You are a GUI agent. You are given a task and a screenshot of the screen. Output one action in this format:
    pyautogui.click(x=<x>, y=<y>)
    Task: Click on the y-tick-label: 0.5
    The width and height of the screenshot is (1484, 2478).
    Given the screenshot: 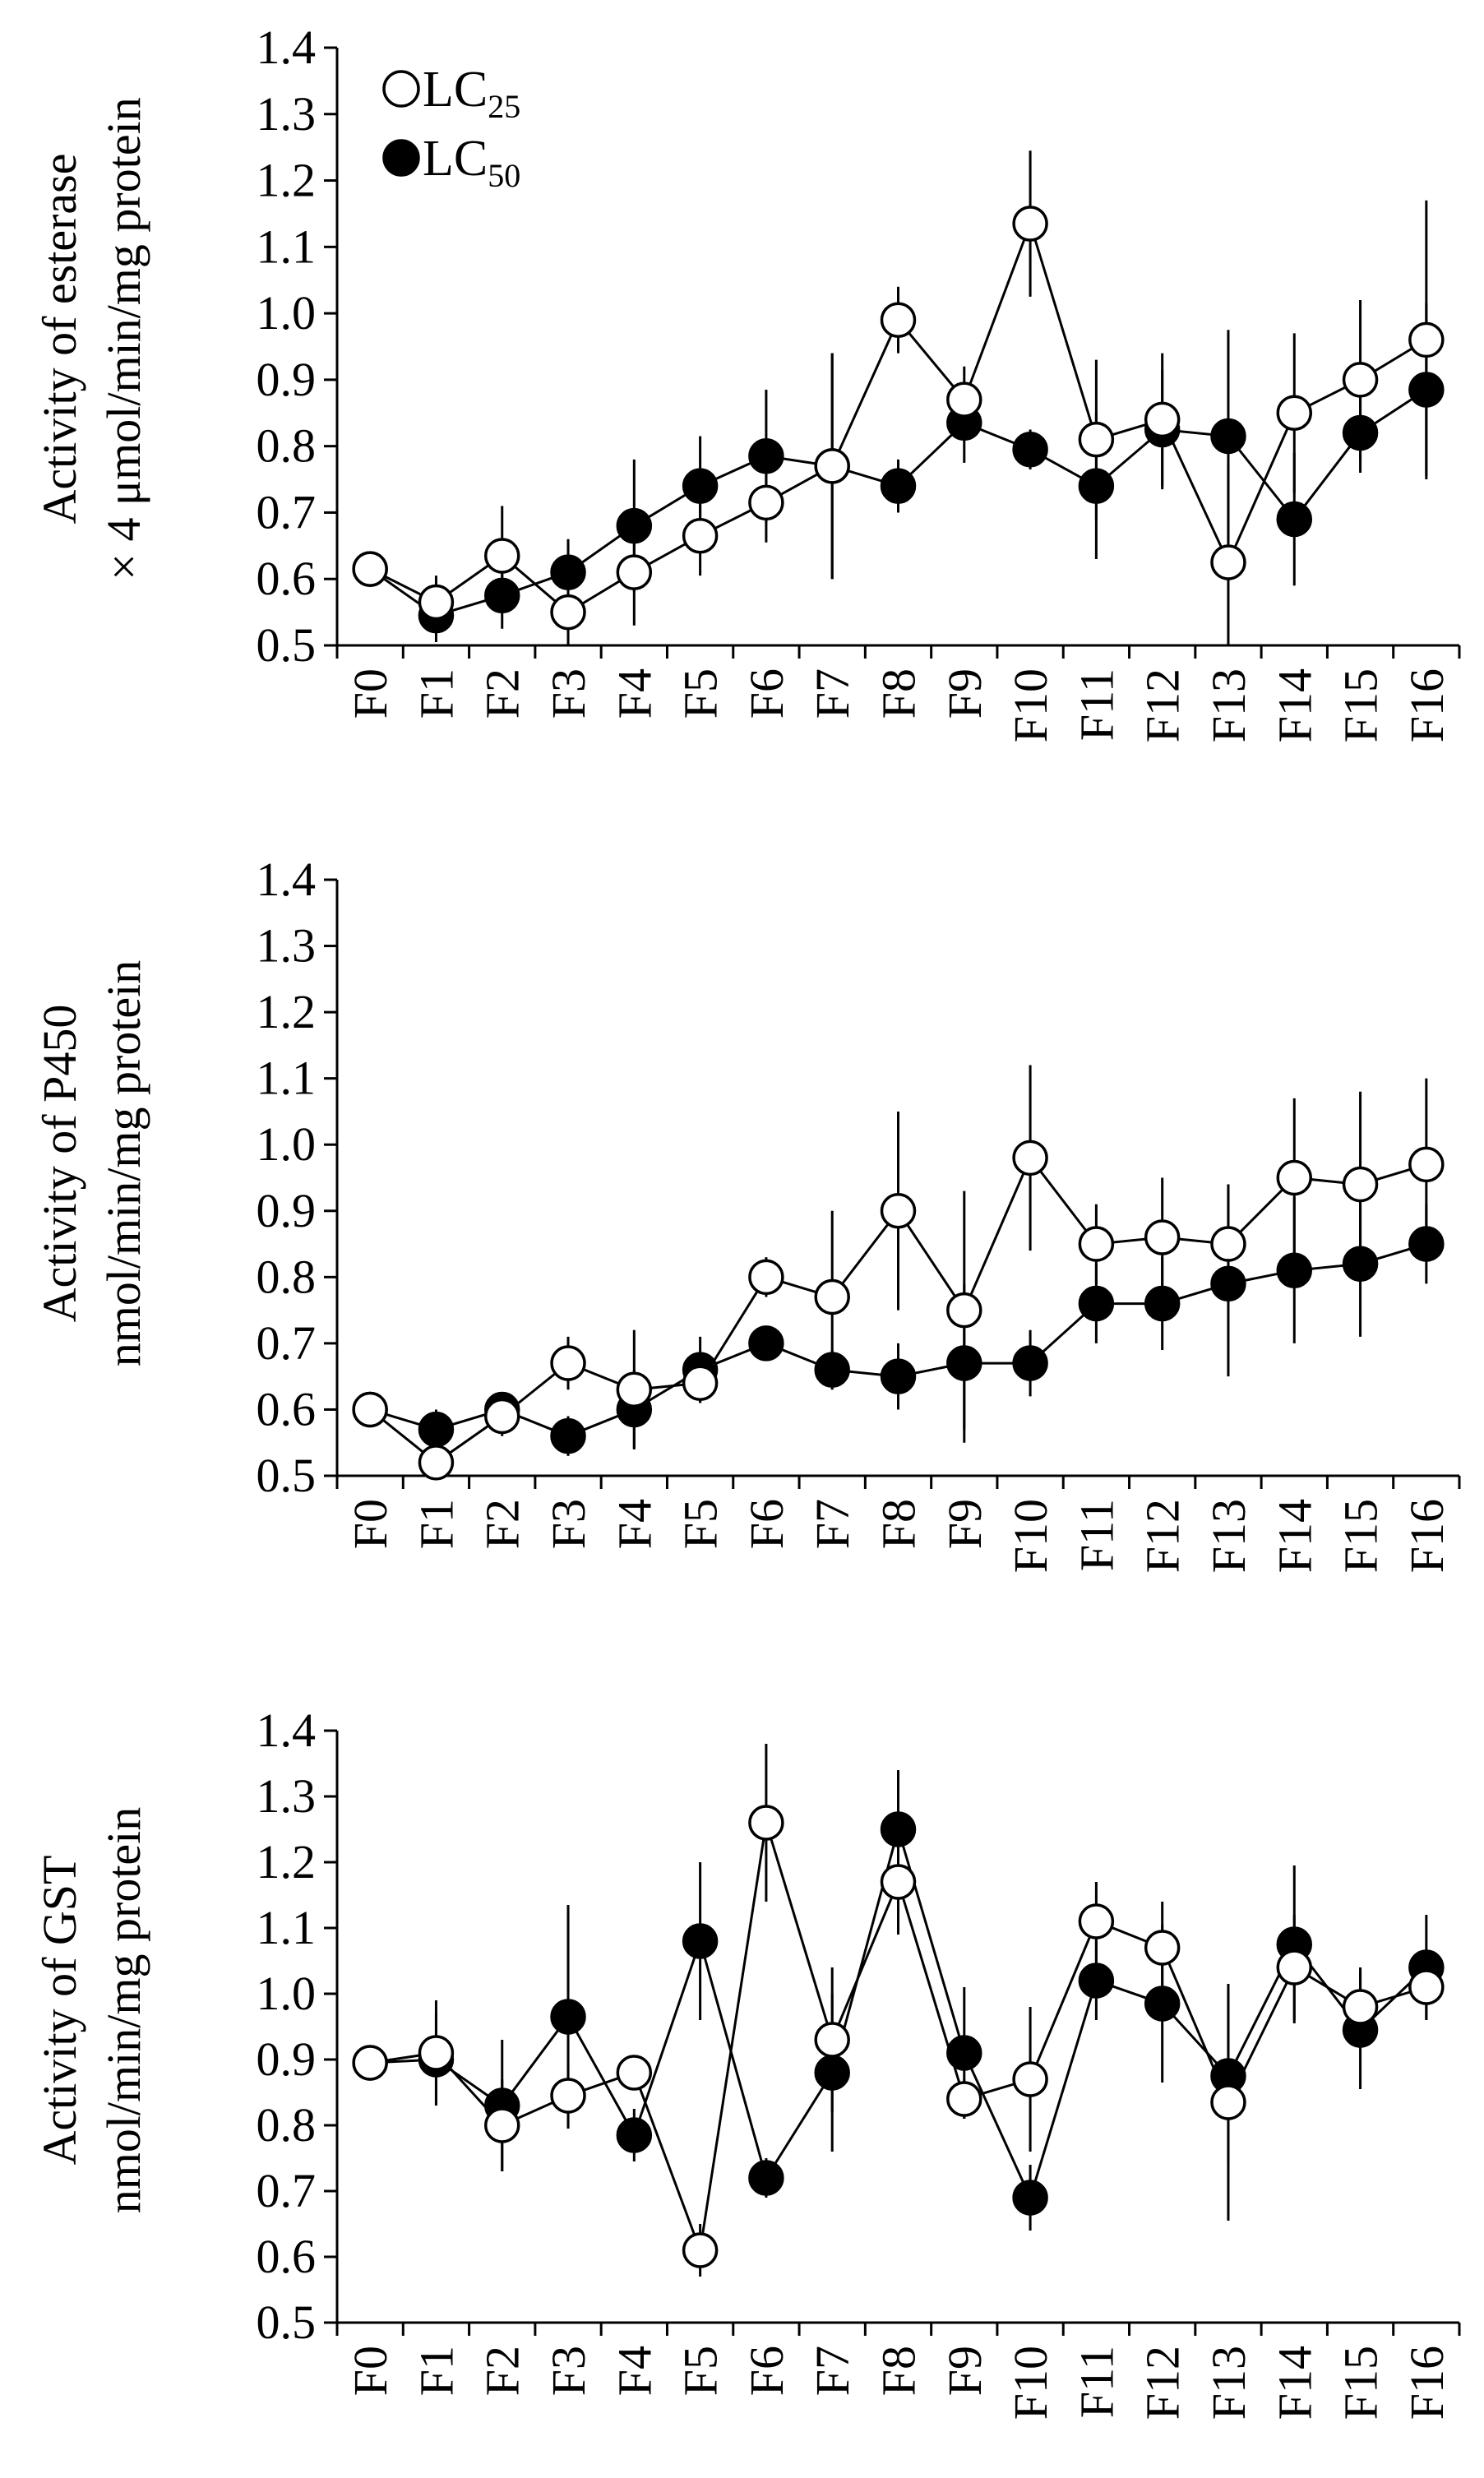 What is the action you would take?
    pyautogui.click(x=287, y=645)
    